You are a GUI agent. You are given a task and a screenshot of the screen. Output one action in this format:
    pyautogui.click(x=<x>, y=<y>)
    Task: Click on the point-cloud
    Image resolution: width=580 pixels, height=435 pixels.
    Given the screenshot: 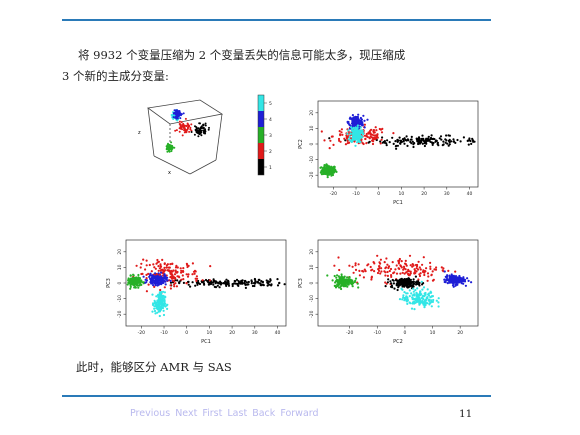 What is the action you would take?
    pyautogui.click(x=397, y=146)
    